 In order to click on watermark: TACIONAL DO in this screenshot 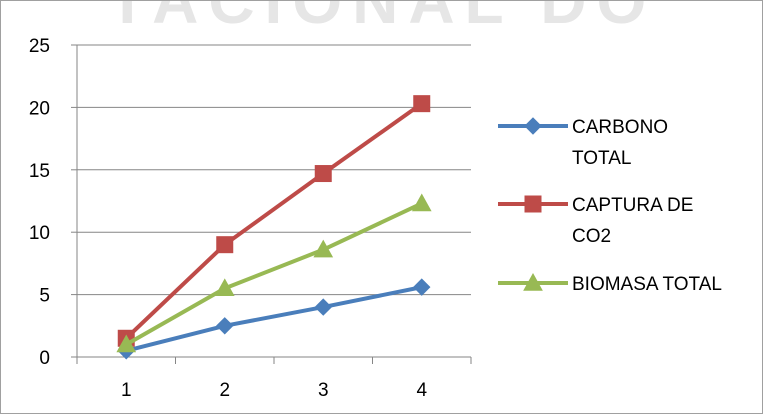, I will do `click(382, 16)`.